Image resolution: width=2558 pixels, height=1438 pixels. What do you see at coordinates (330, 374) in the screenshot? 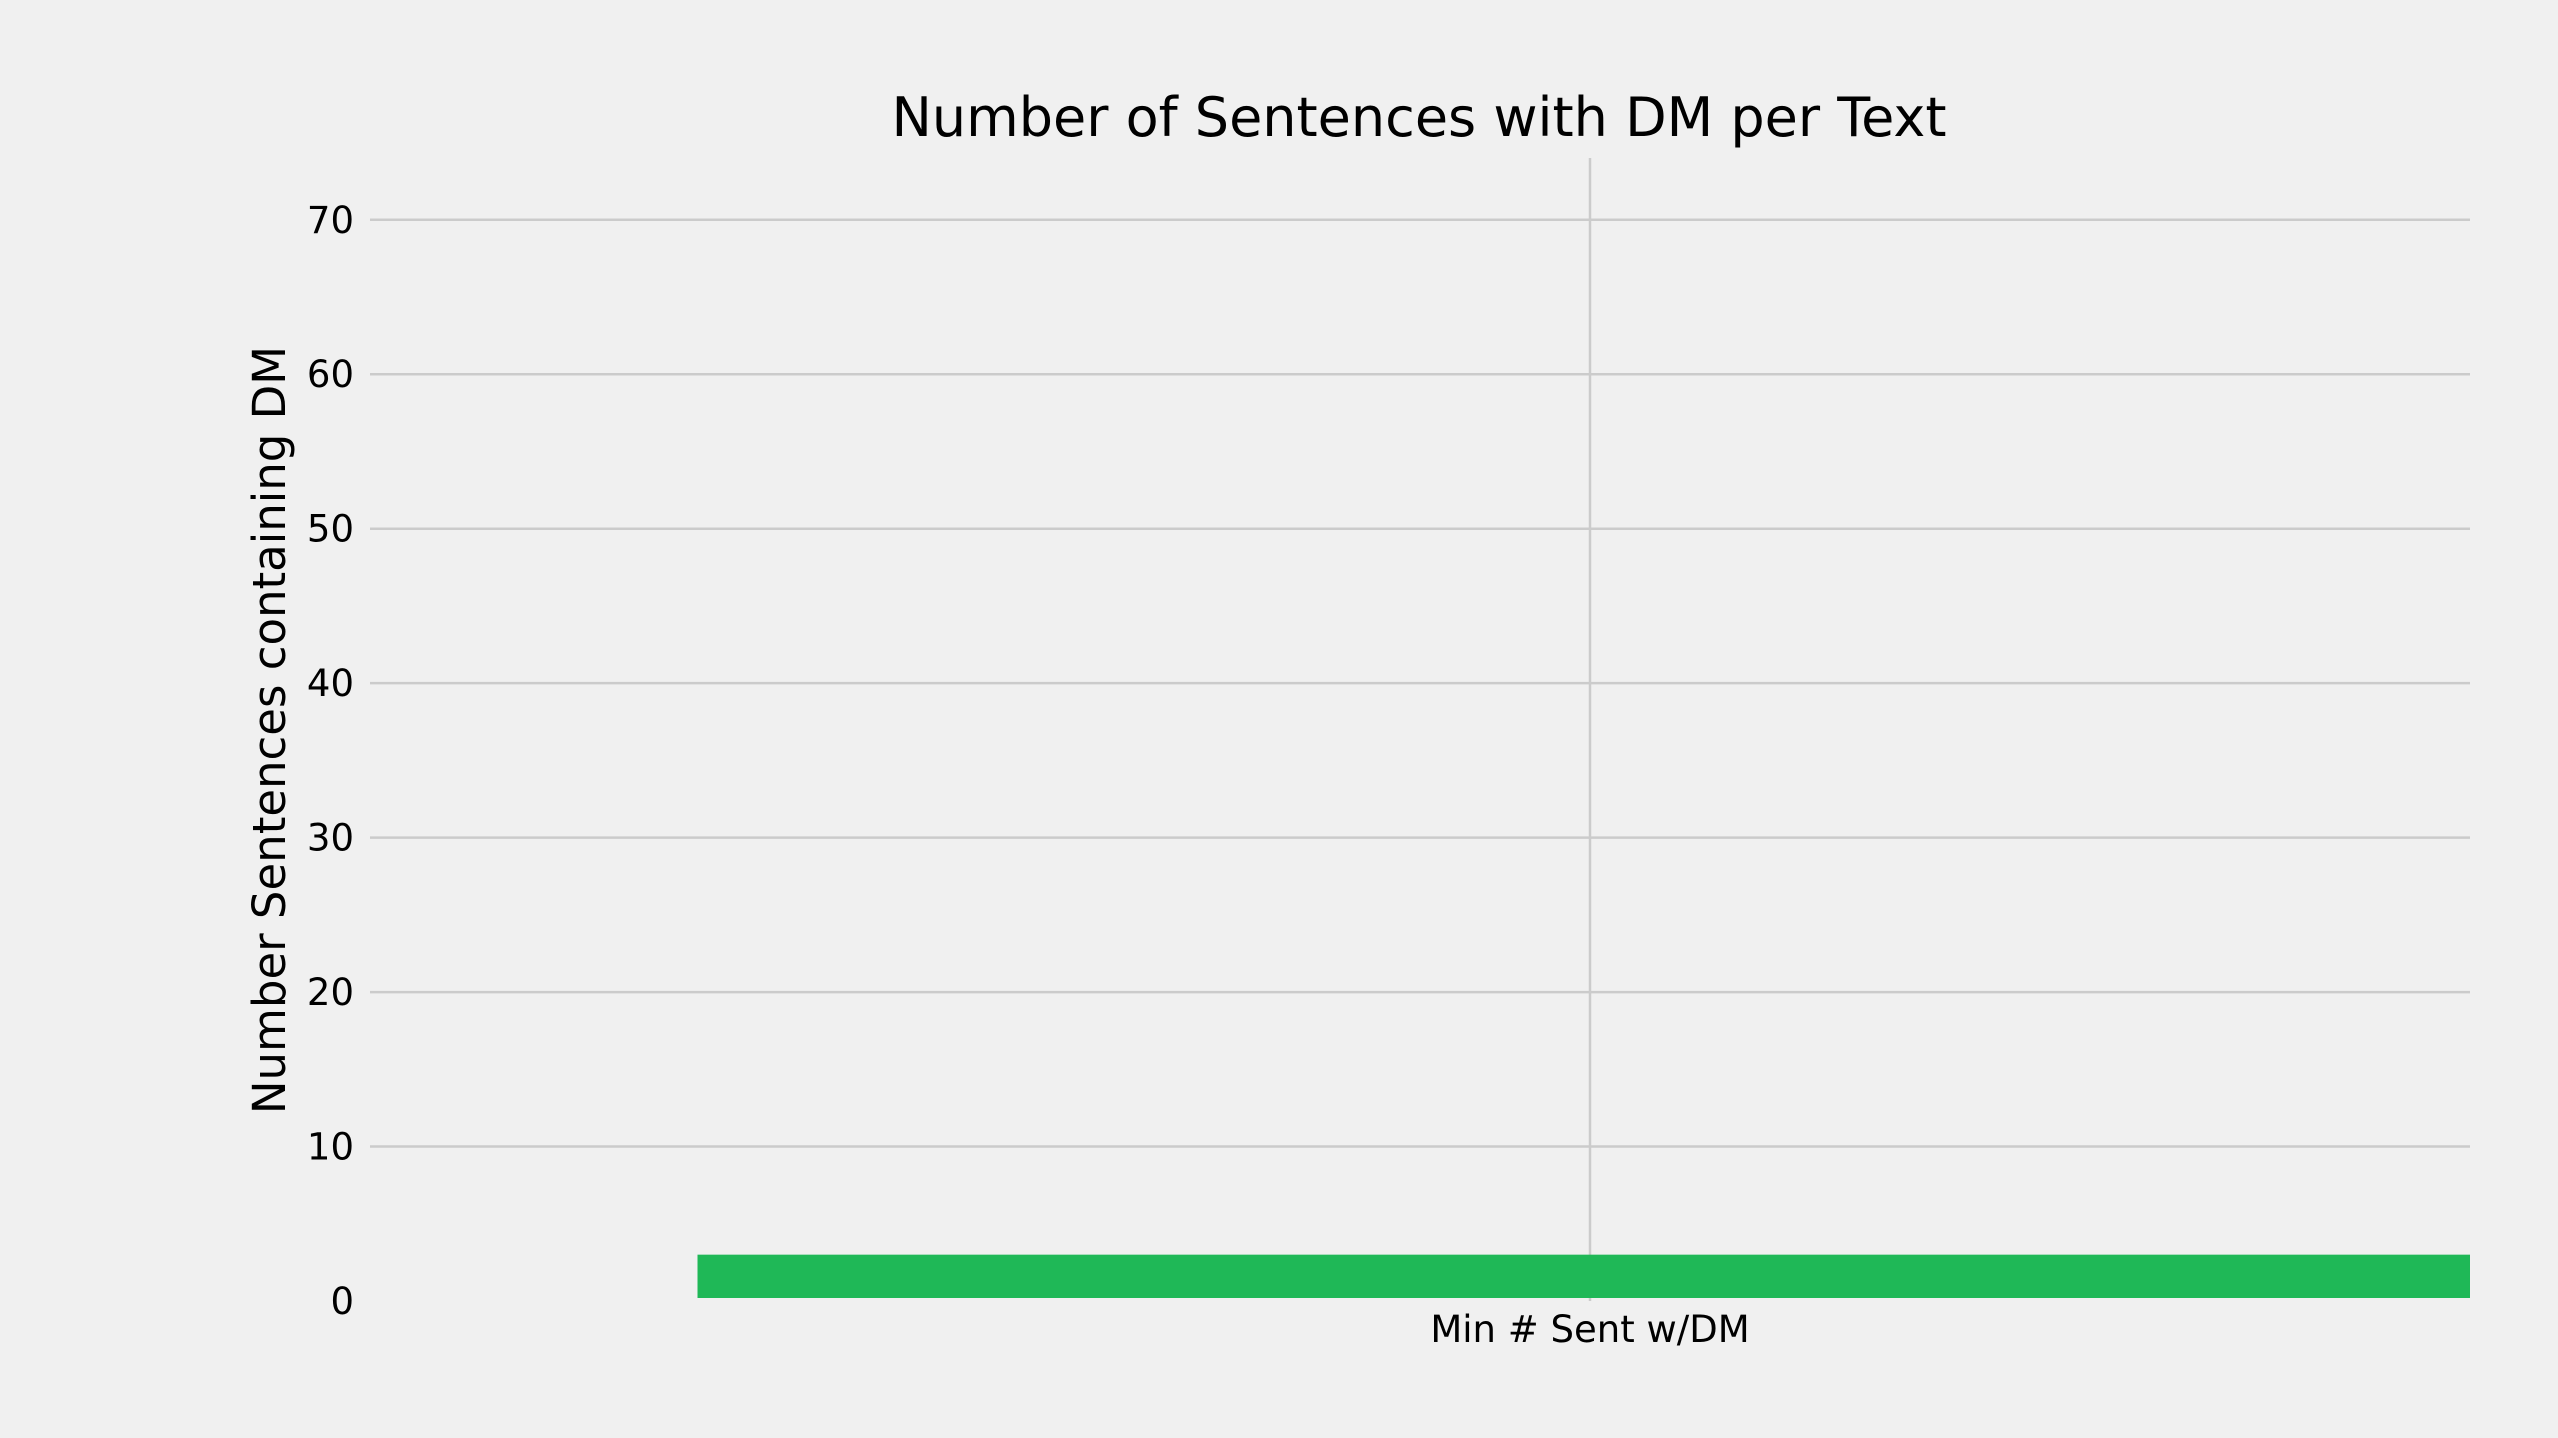
I see `y-tick-label: 60` at bounding box center [330, 374].